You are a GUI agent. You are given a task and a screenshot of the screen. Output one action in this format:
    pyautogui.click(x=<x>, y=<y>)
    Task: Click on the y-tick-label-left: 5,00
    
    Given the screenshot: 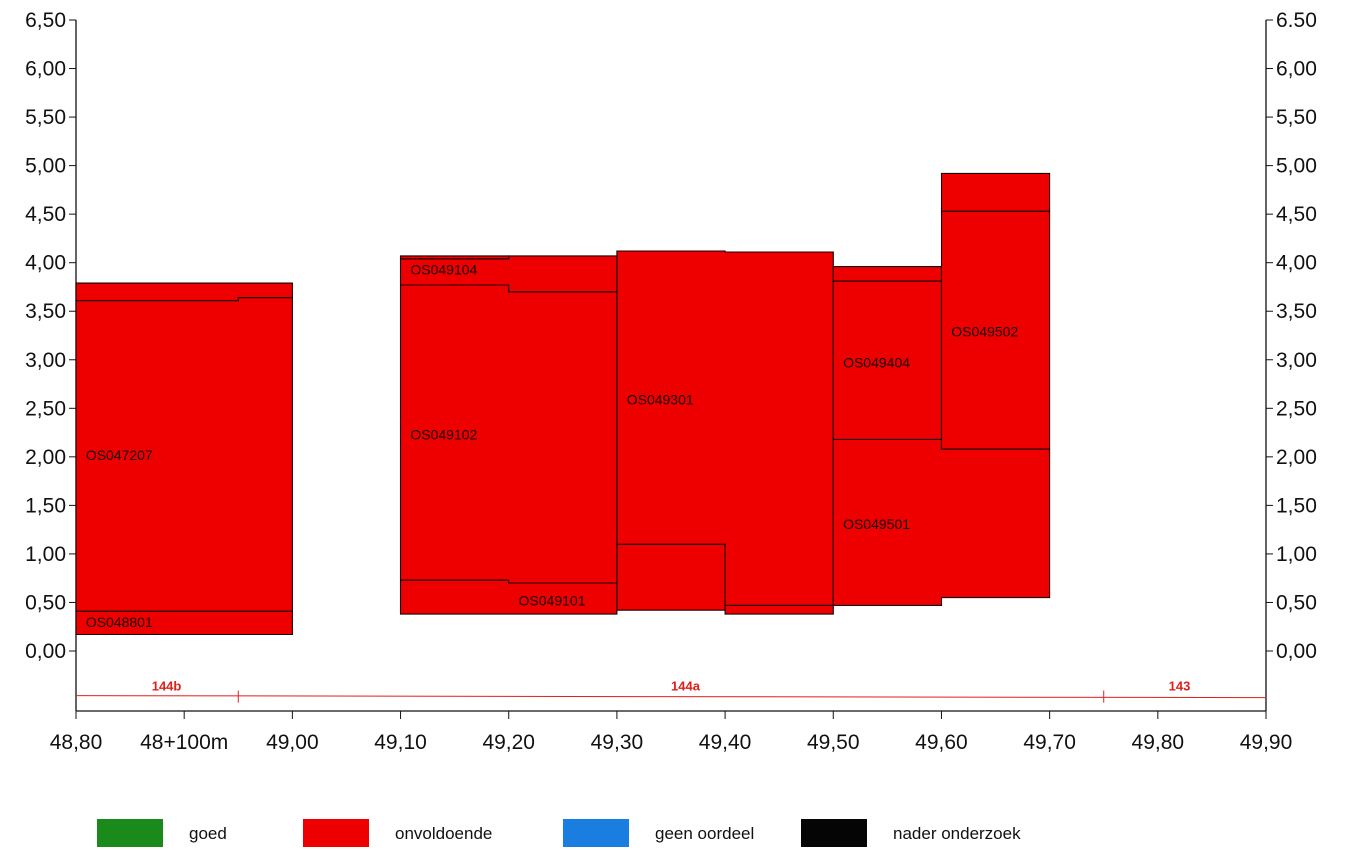 What is the action you would take?
    pyautogui.click(x=45, y=166)
    